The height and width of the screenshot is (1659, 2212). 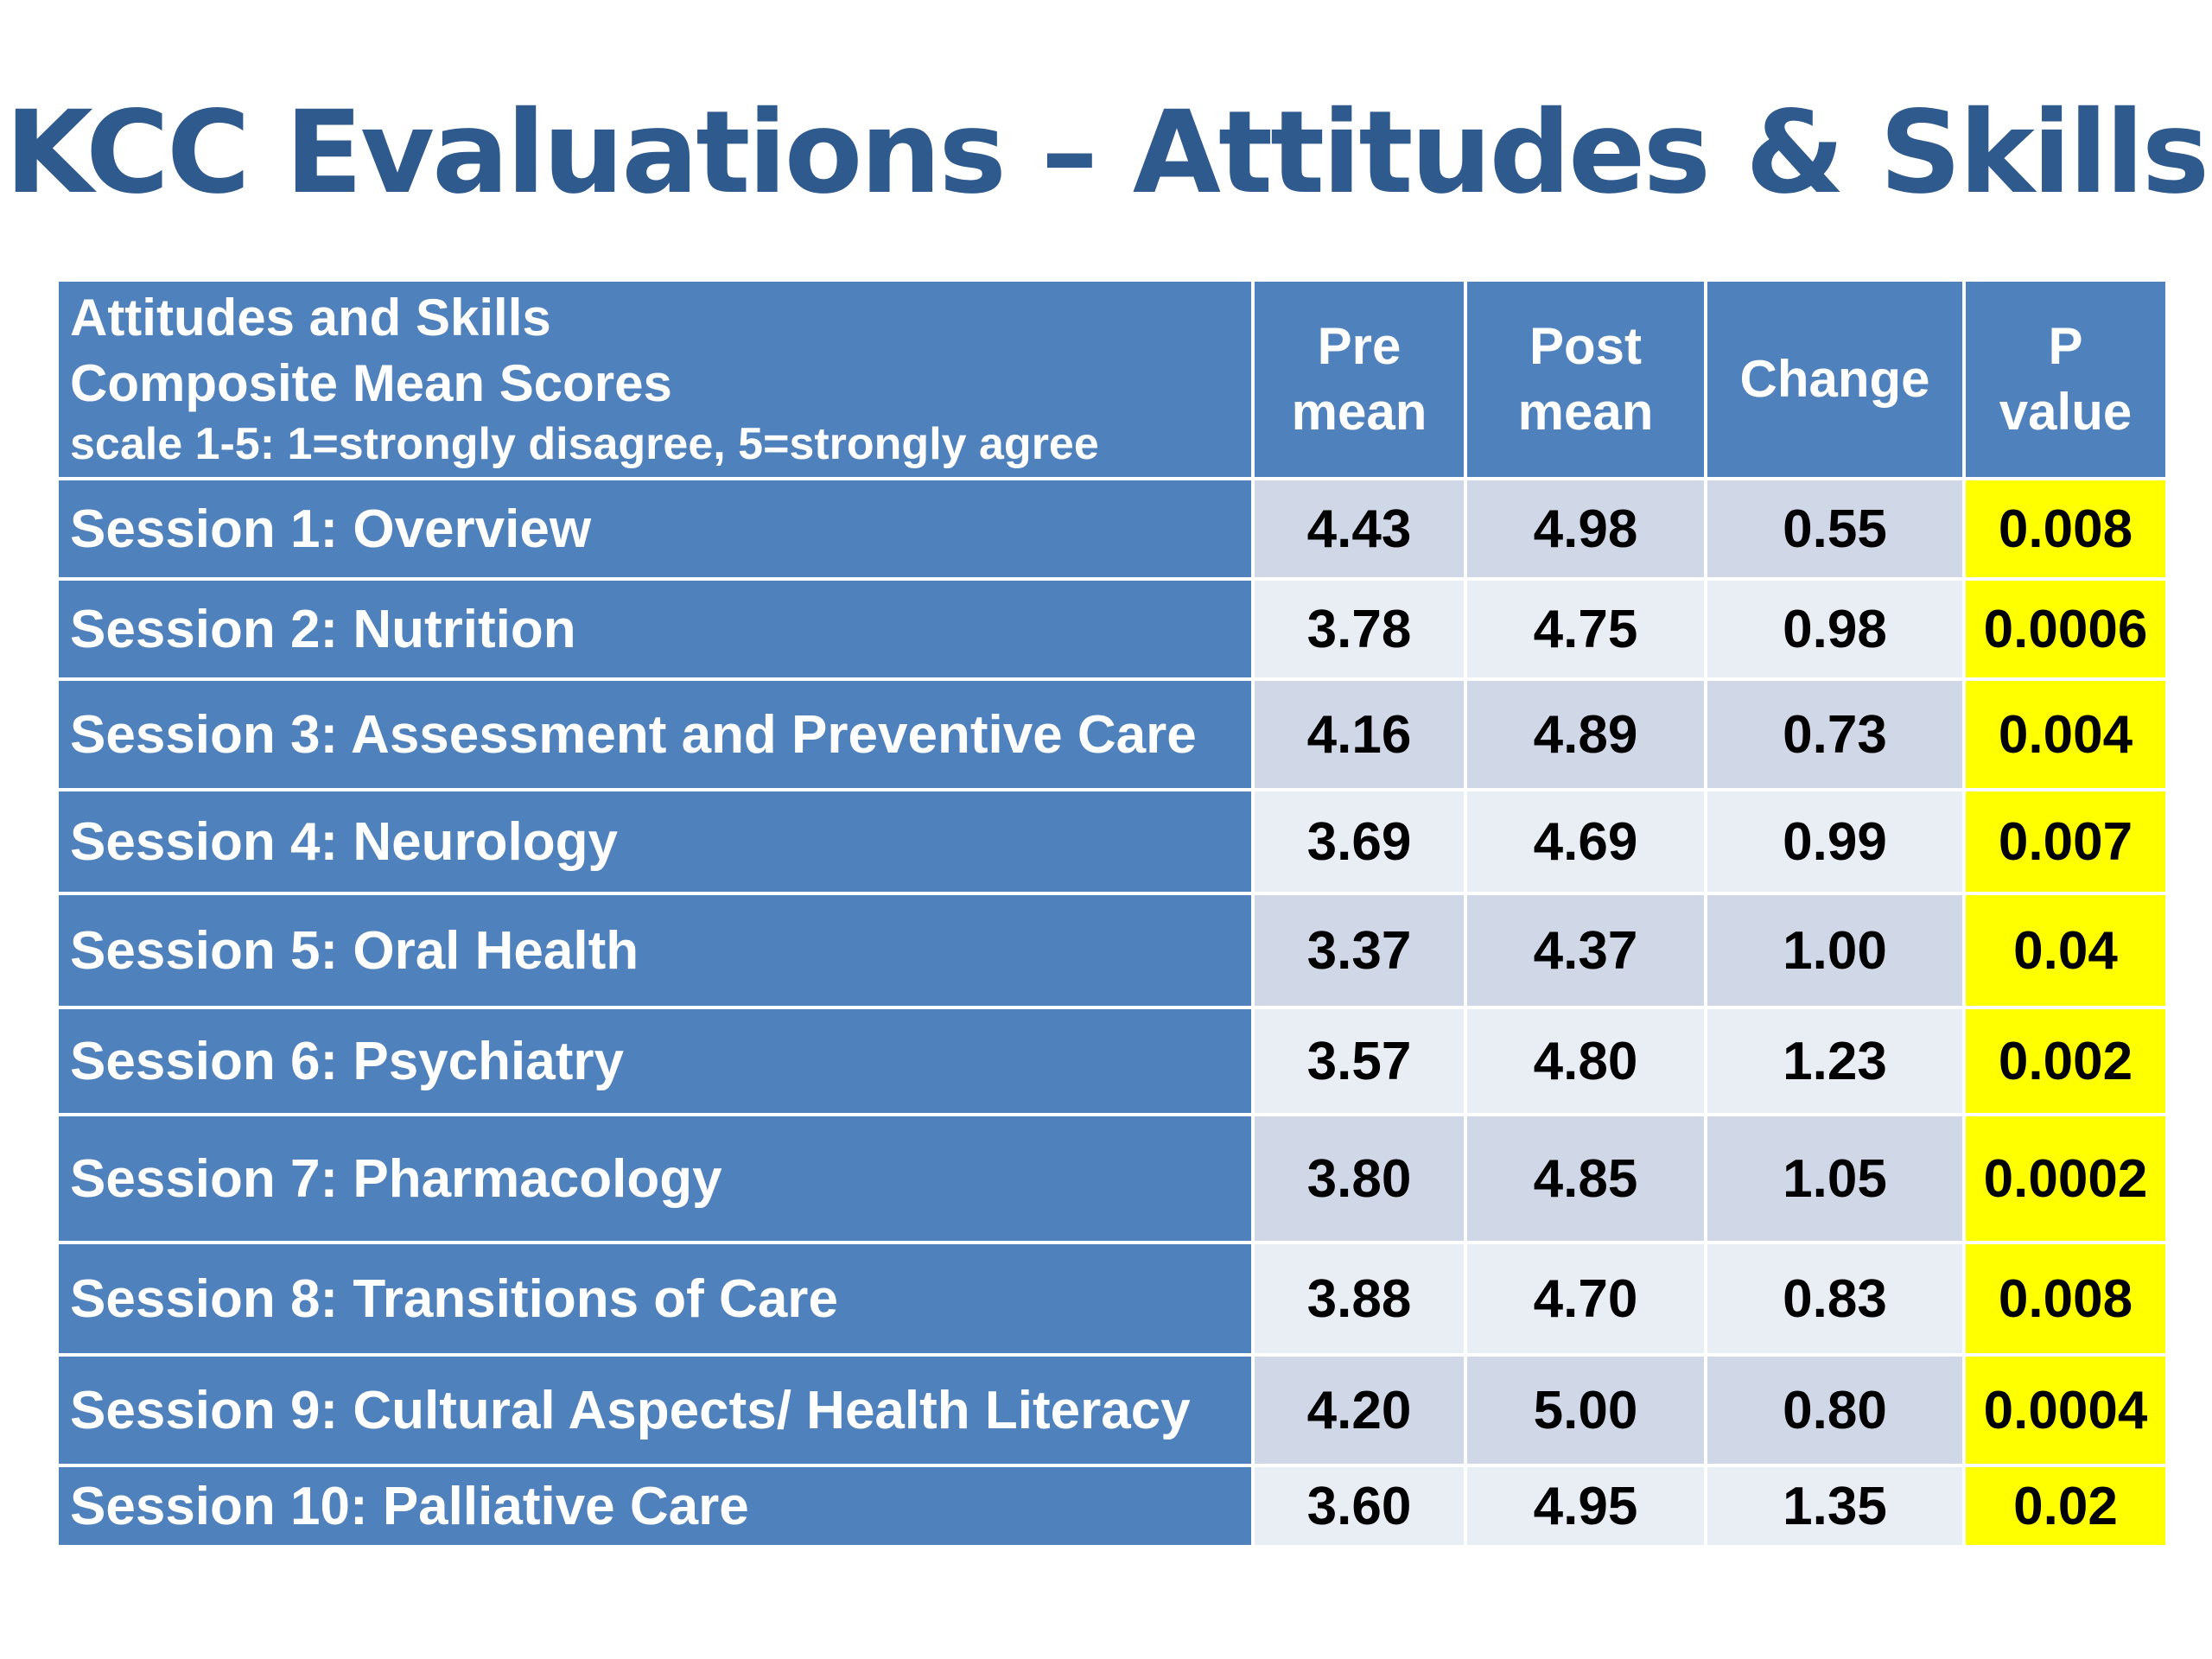 What do you see at coordinates (2065, 1061) in the screenshot?
I see `p-value-cell: 0.002` at bounding box center [2065, 1061].